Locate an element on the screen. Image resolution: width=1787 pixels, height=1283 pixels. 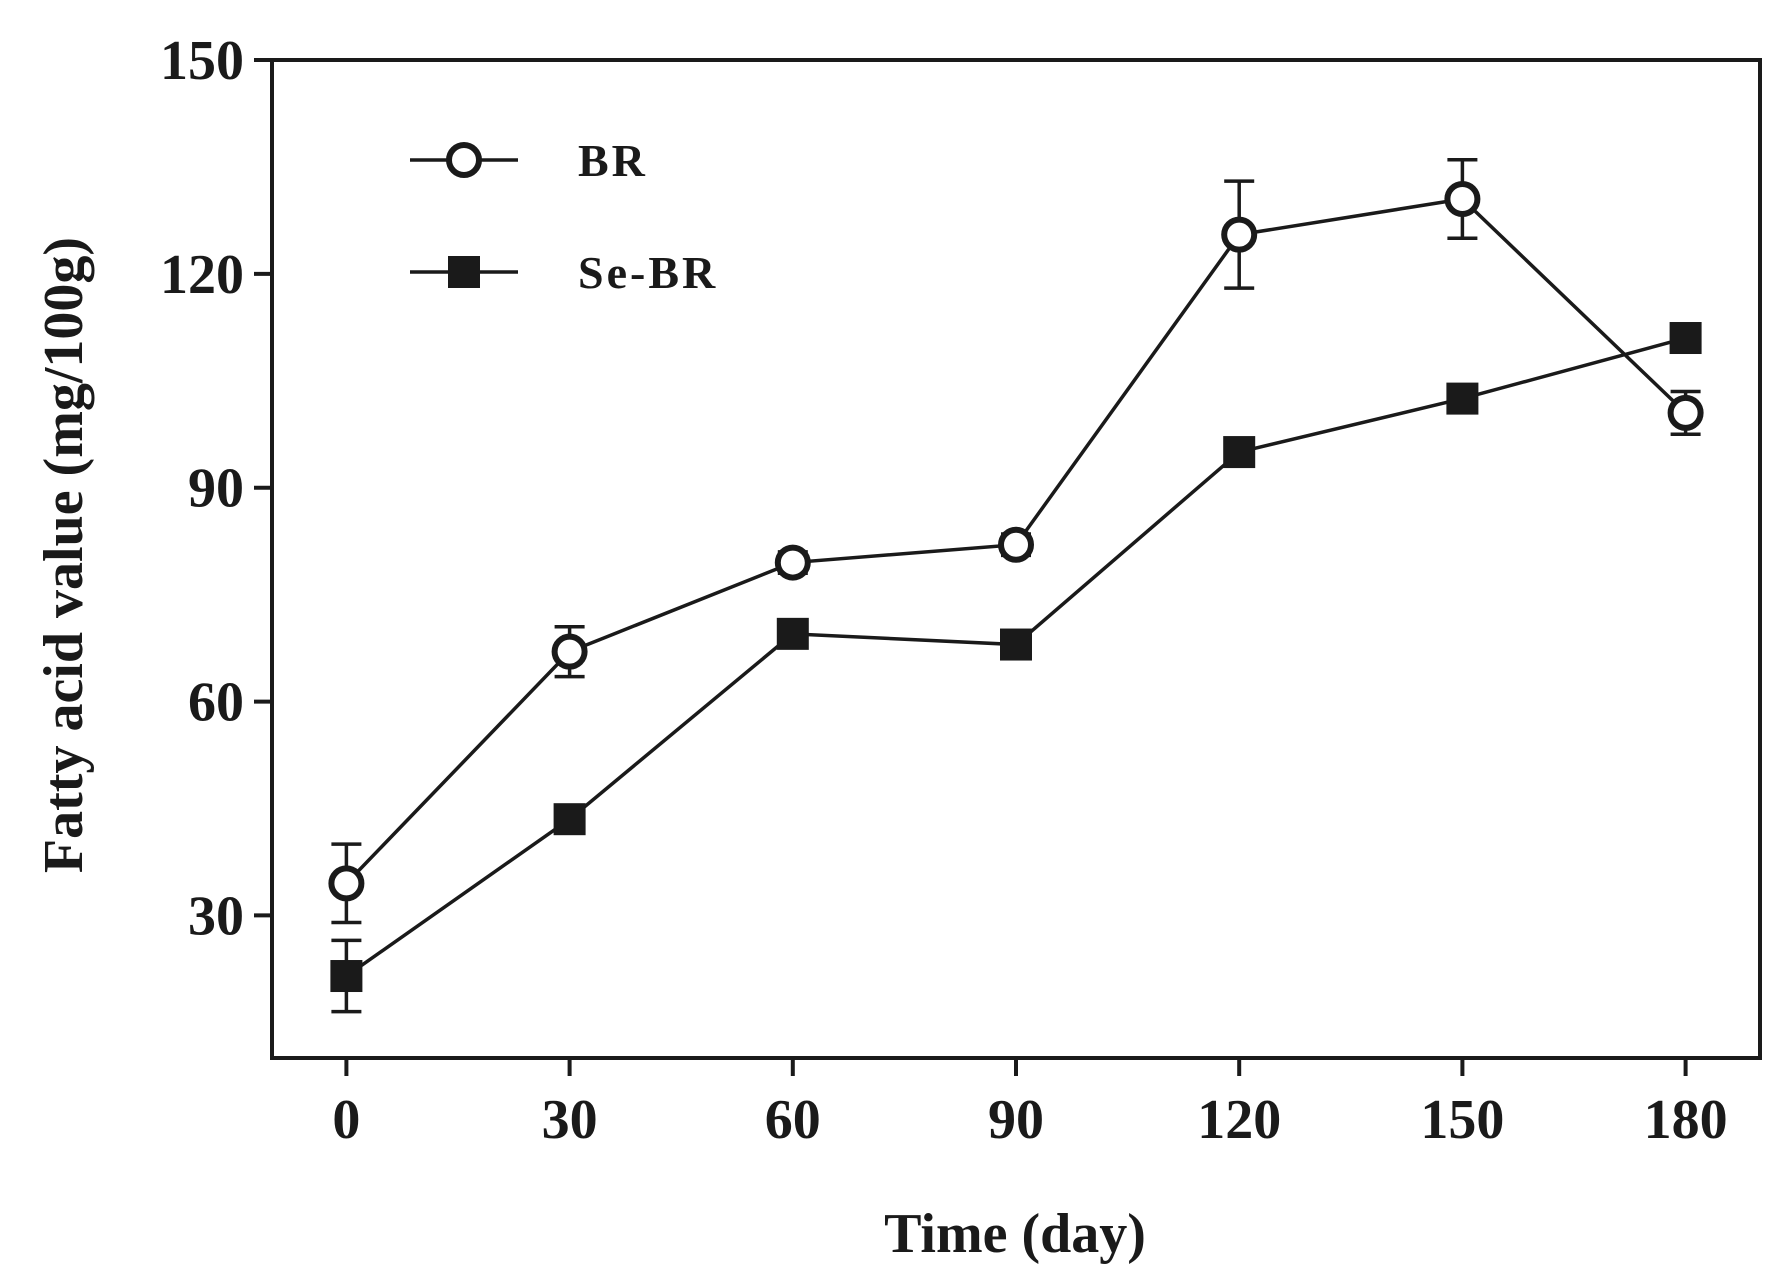
legend: BR Se-BR is located at coordinates (564, 216).